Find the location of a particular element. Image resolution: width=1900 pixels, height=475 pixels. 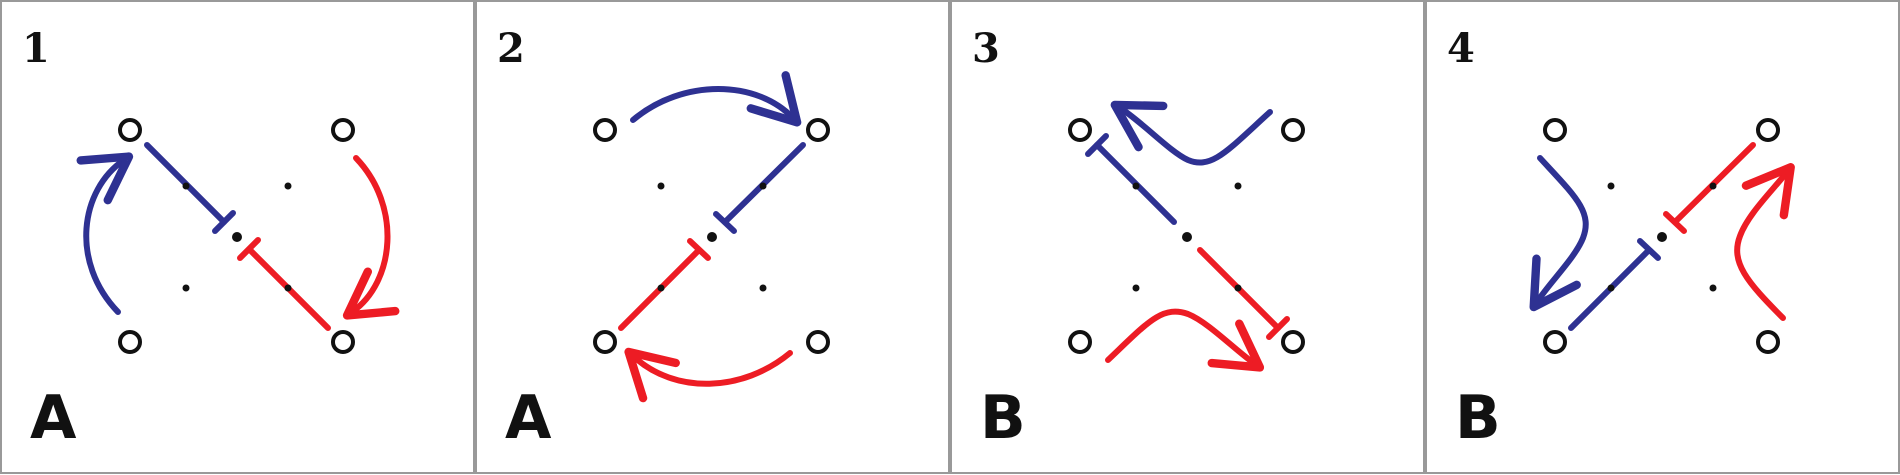

panel-number: 3 is located at coordinates (986, 48).